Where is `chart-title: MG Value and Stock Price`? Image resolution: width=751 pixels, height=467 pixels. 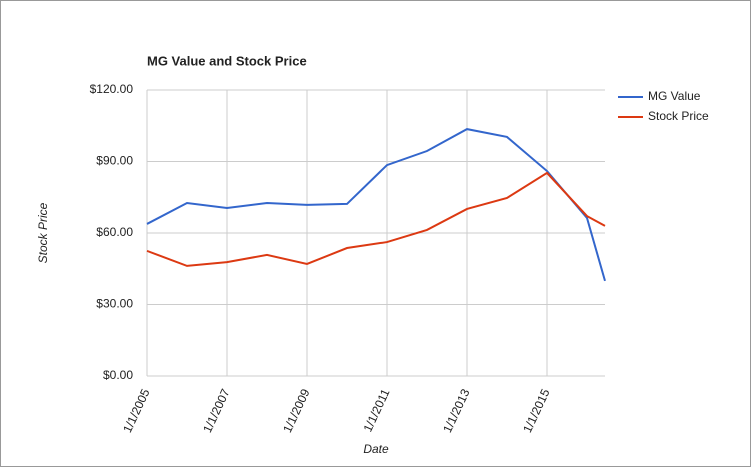
chart-title: MG Value and Stock Price is located at coordinates (227, 60).